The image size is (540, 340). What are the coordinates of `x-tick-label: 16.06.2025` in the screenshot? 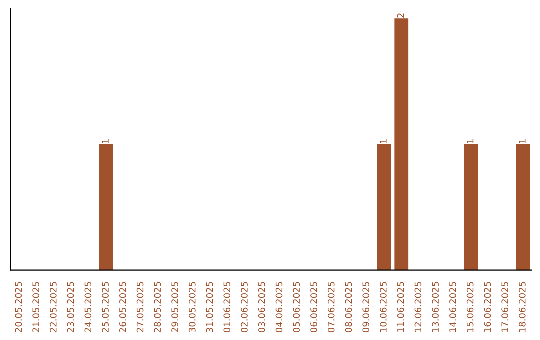 It's located at (488, 307).